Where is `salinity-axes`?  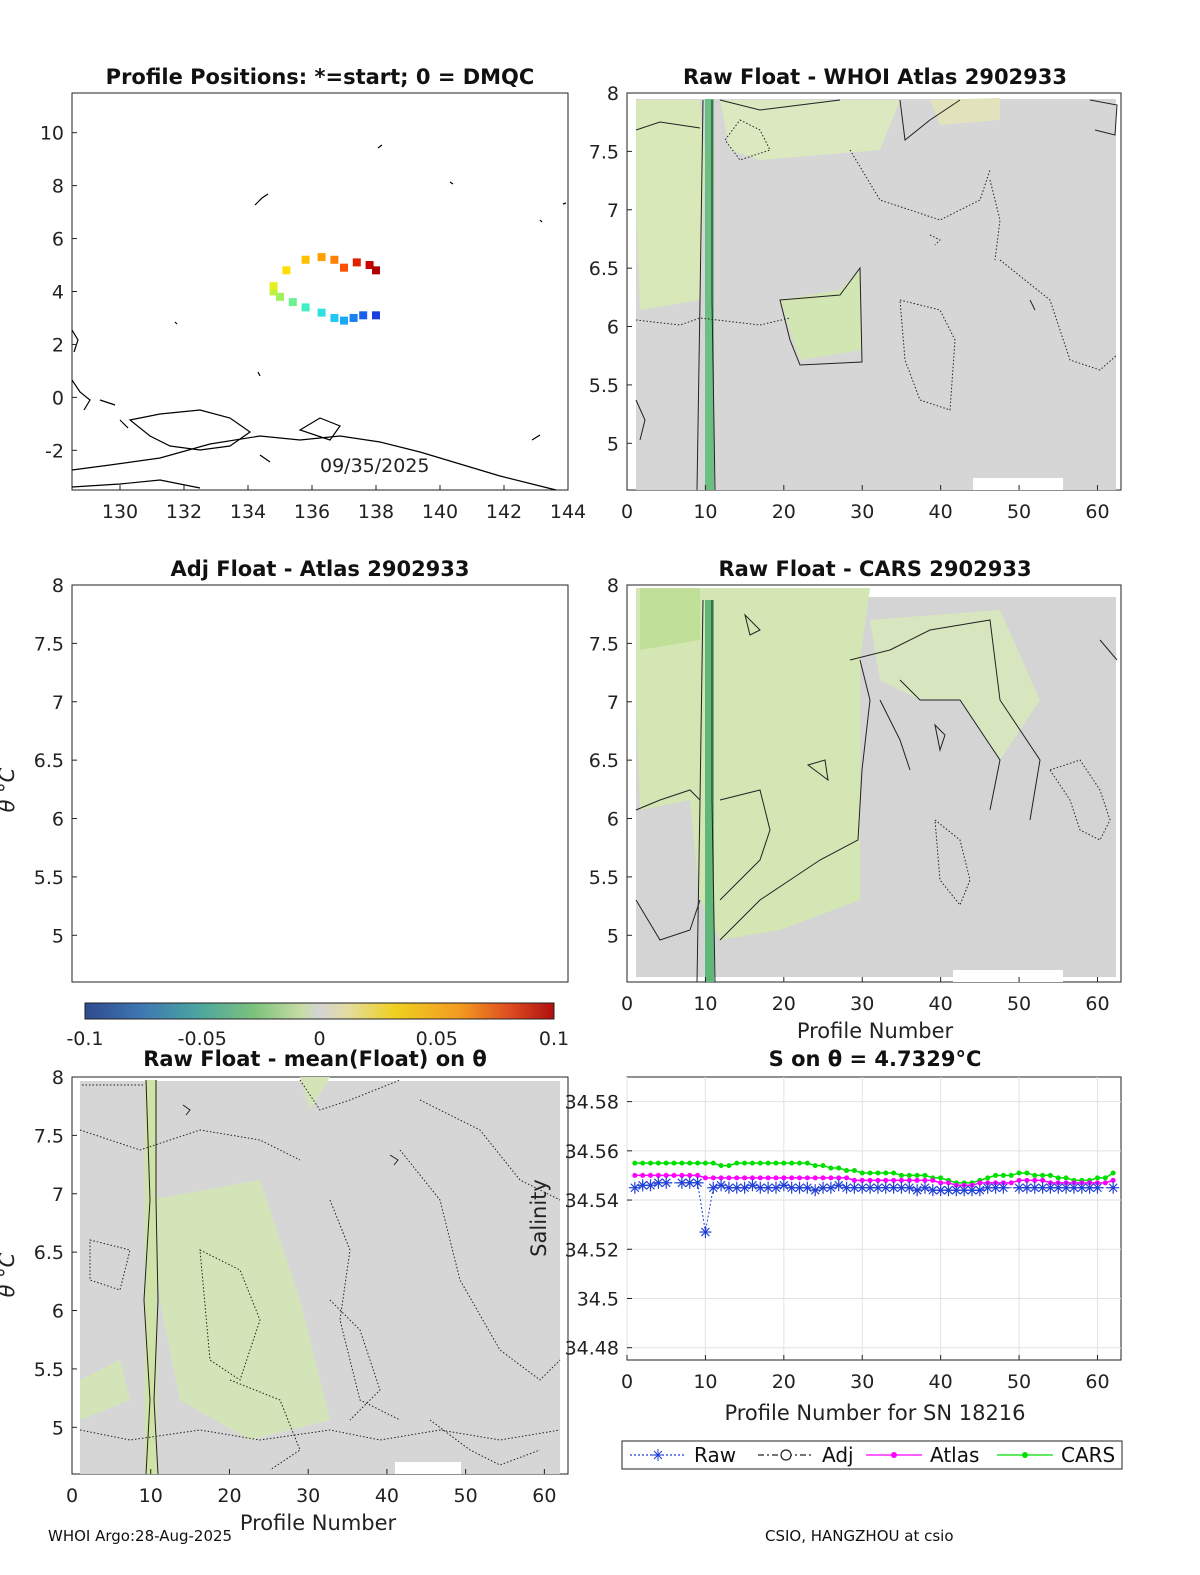 salinity-axes is located at coordinates (874, 1218).